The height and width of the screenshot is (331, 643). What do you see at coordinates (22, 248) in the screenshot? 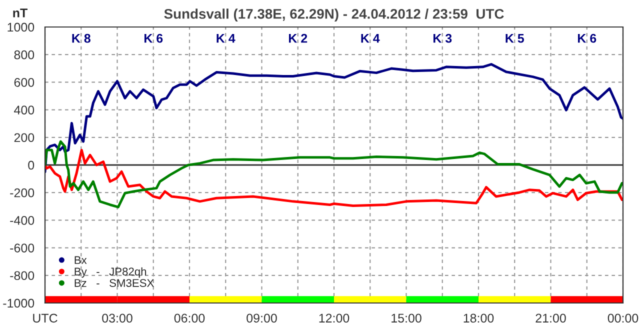
I see `y-tick-label: -600` at bounding box center [22, 248].